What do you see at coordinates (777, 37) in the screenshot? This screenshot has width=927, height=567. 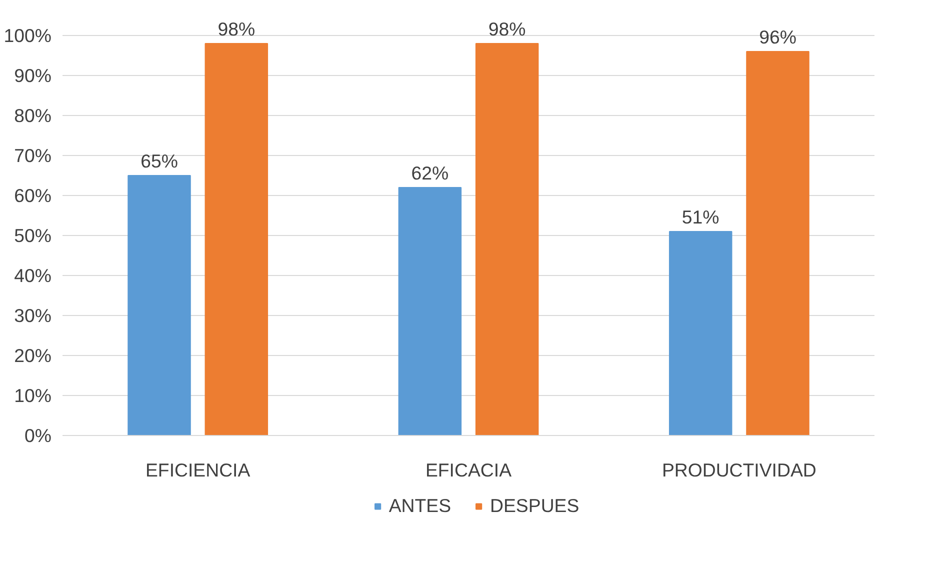 I see `data-label: 96%` at bounding box center [777, 37].